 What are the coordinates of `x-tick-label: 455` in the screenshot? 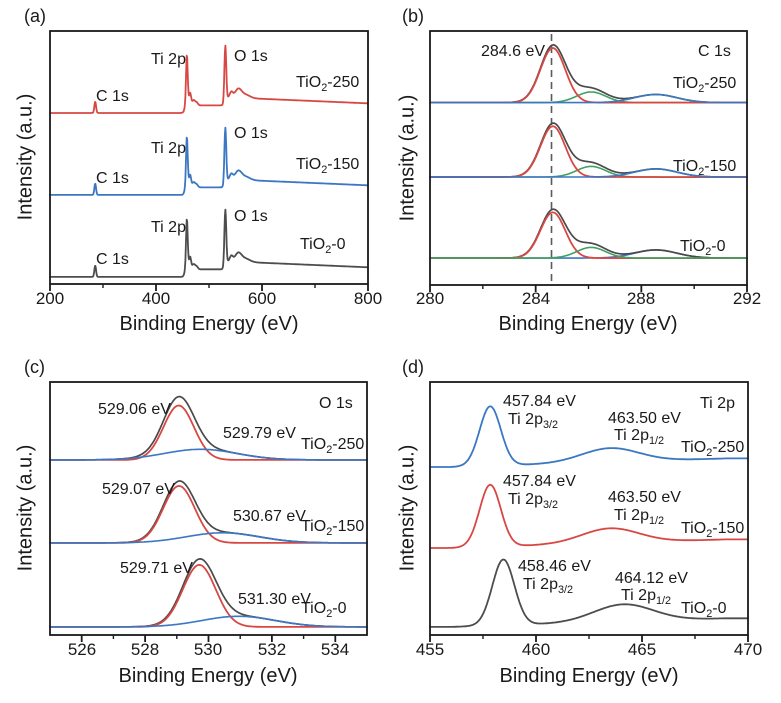 It's located at (430, 649).